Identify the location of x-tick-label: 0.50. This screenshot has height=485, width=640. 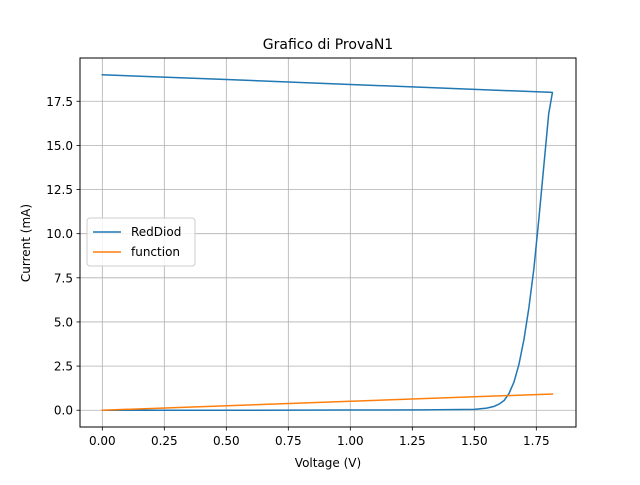
(226, 441).